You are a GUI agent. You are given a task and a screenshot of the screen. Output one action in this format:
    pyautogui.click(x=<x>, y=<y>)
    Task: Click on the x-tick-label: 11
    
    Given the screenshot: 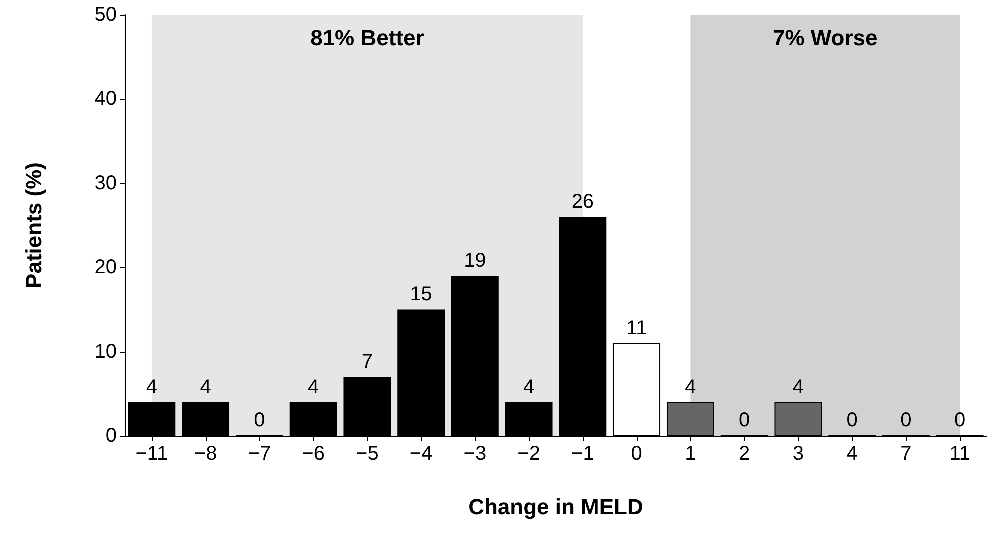 What is the action you would take?
    pyautogui.click(x=960, y=454)
    